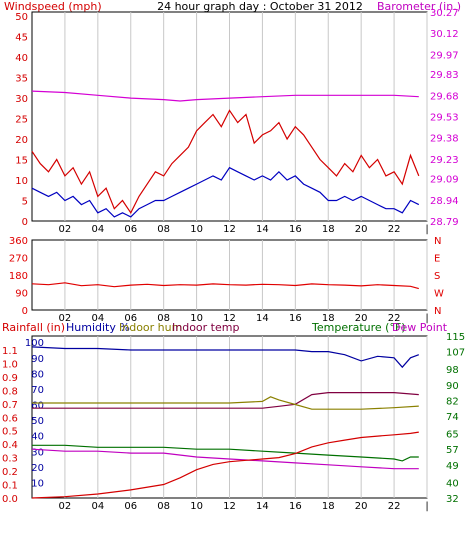 This screenshot has width=465, height=560. I want to click on barometer-tick-label: 30.27, so click(444, 13).